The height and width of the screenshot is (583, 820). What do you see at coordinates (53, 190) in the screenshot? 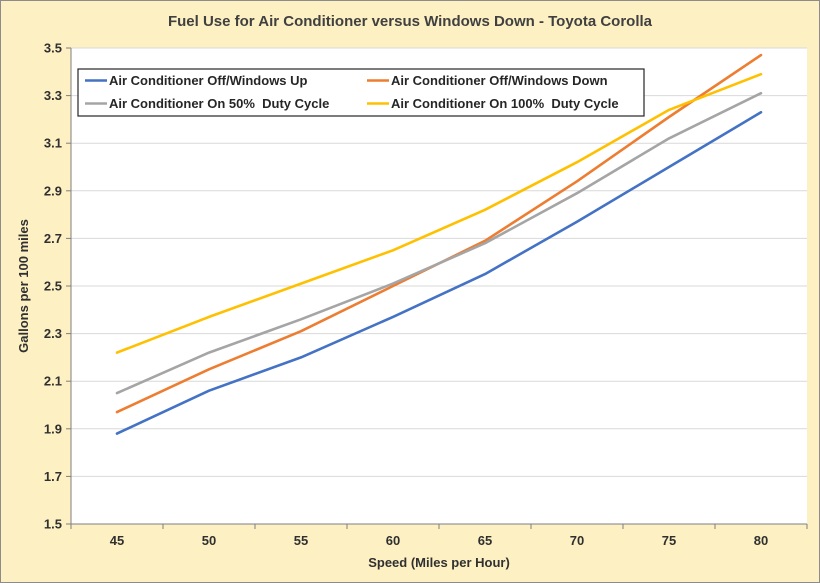
I see `y-tick-label: 2.9` at bounding box center [53, 190].